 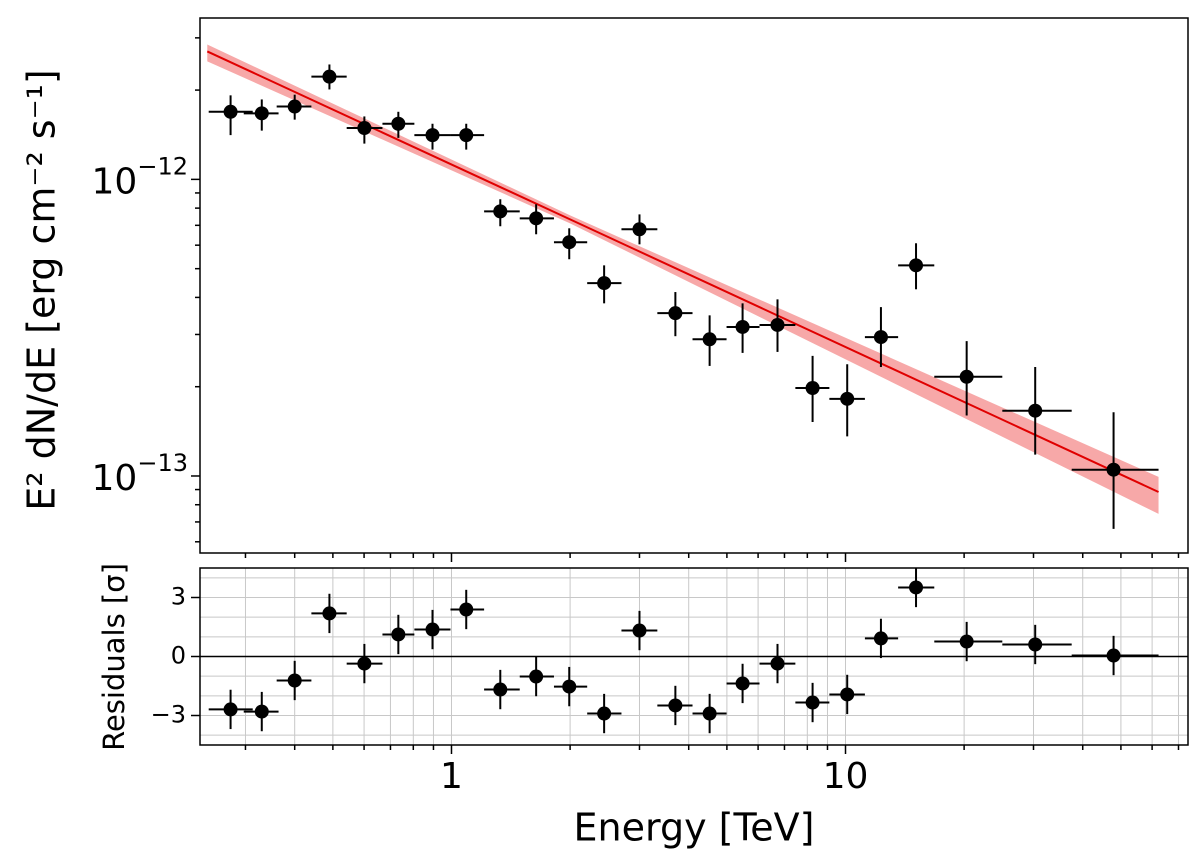 What do you see at coordinates (178, 597) in the screenshot?
I see `y-tick-label: 3` at bounding box center [178, 597].